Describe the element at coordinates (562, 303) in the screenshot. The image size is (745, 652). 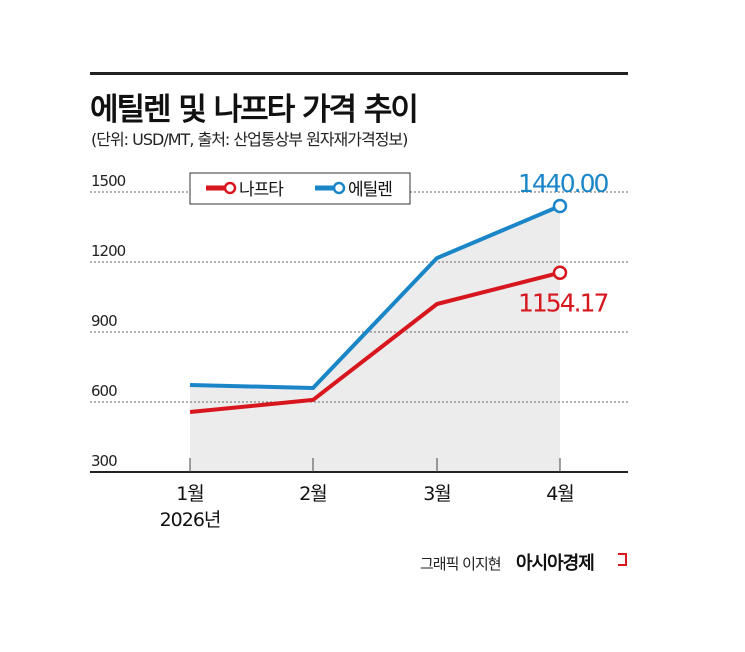
I see `data-label: 1154.17` at that location.